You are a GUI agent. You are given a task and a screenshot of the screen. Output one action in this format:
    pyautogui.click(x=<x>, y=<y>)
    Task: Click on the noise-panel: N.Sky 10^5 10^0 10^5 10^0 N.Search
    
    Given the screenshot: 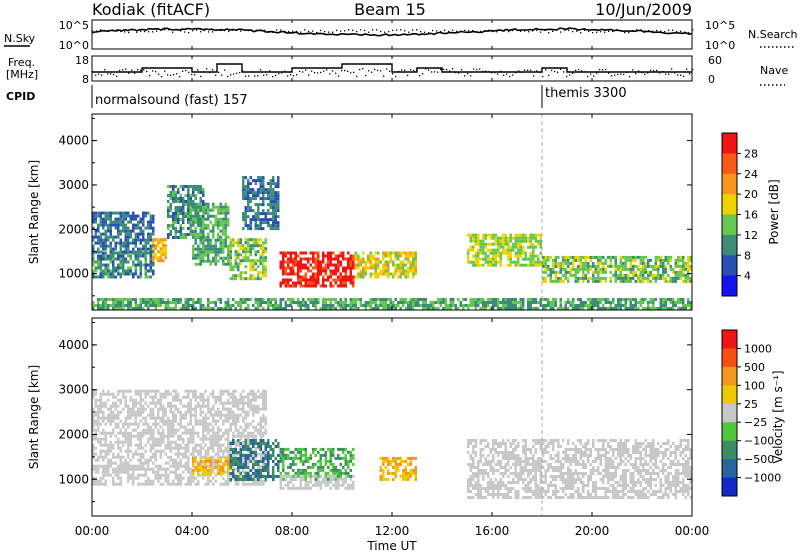 What is the action you would take?
    pyautogui.click(x=401, y=35)
    